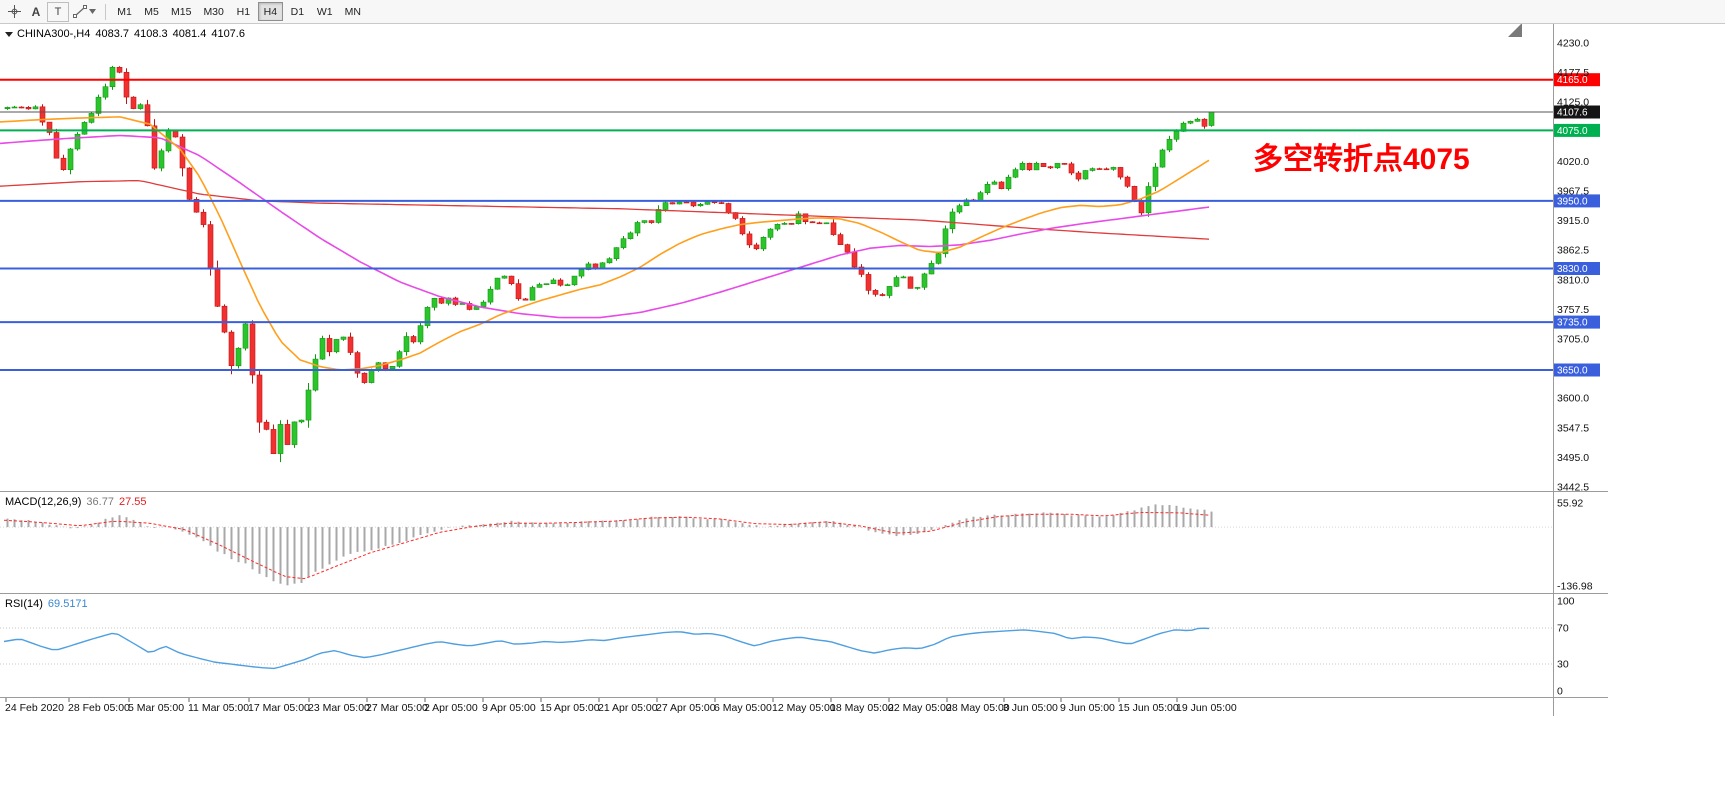 The height and width of the screenshot is (788, 1725). What do you see at coordinates (353, 11) in the screenshot?
I see `timeframe-button-MN: MN` at bounding box center [353, 11].